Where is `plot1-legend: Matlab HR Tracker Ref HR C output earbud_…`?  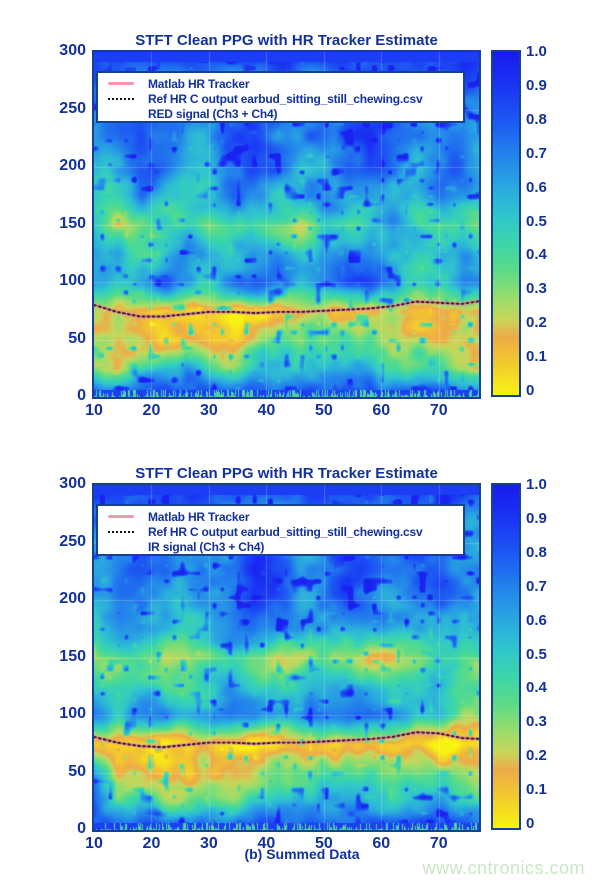 plot1-legend: Matlab HR Tracker Ref HR C output earbud_… is located at coordinates (280, 97).